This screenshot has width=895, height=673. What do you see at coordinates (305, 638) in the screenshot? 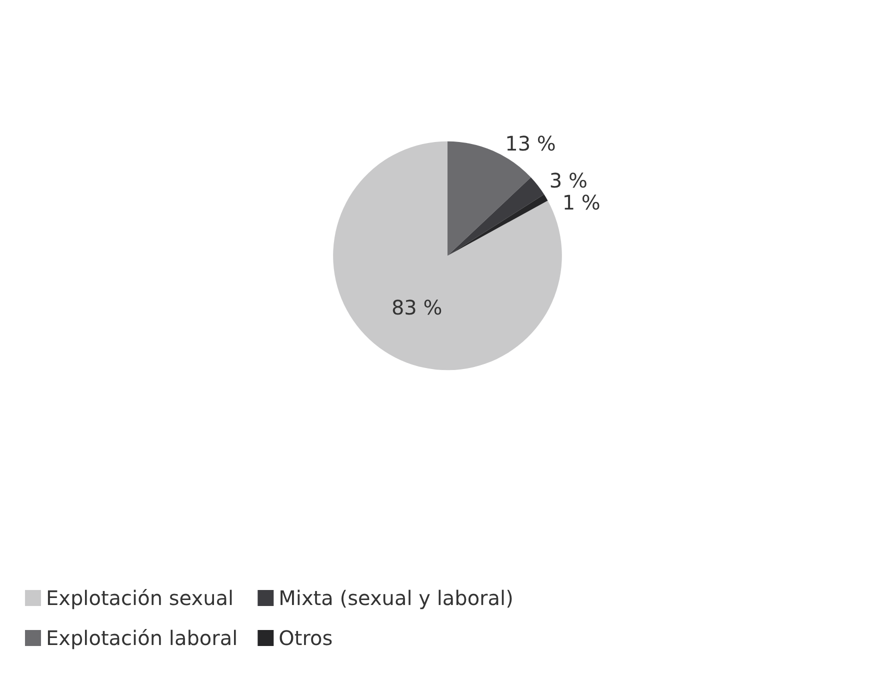
I see `legend-label: Otros` at bounding box center [305, 638].